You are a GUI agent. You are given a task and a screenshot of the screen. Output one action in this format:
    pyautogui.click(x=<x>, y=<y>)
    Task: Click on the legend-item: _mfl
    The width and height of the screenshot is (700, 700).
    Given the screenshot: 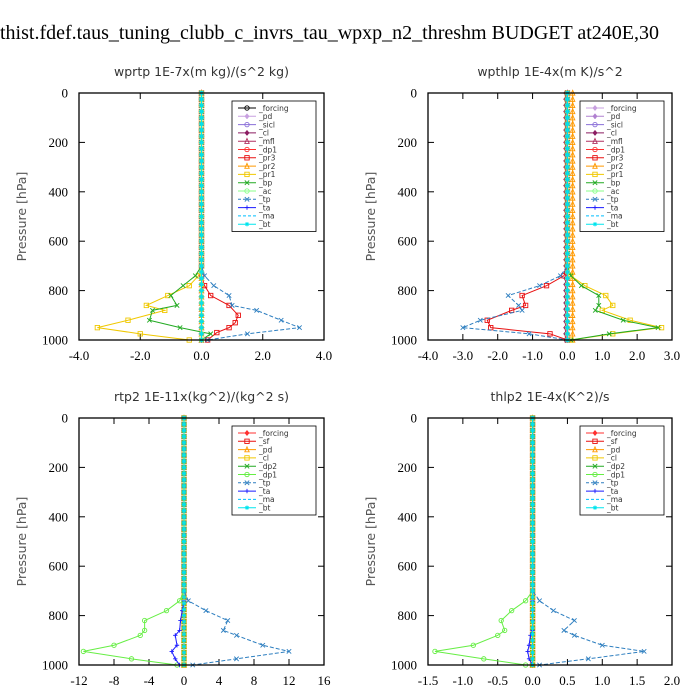 What is the action you would take?
    pyautogui.click(x=256, y=141)
    